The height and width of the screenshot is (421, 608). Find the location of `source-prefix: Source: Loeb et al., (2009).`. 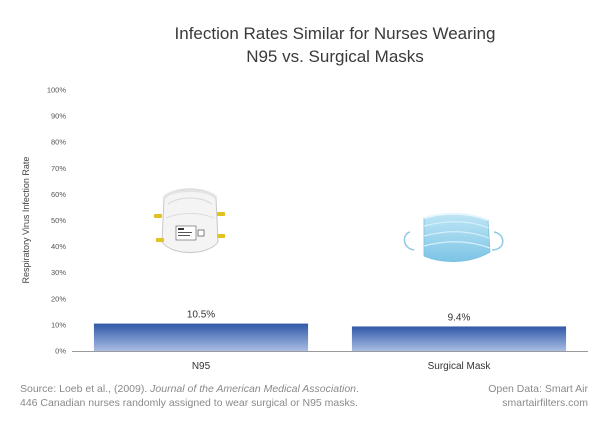

source-prefix: Source: Loeb et al., (2009). is located at coordinates (85, 389).